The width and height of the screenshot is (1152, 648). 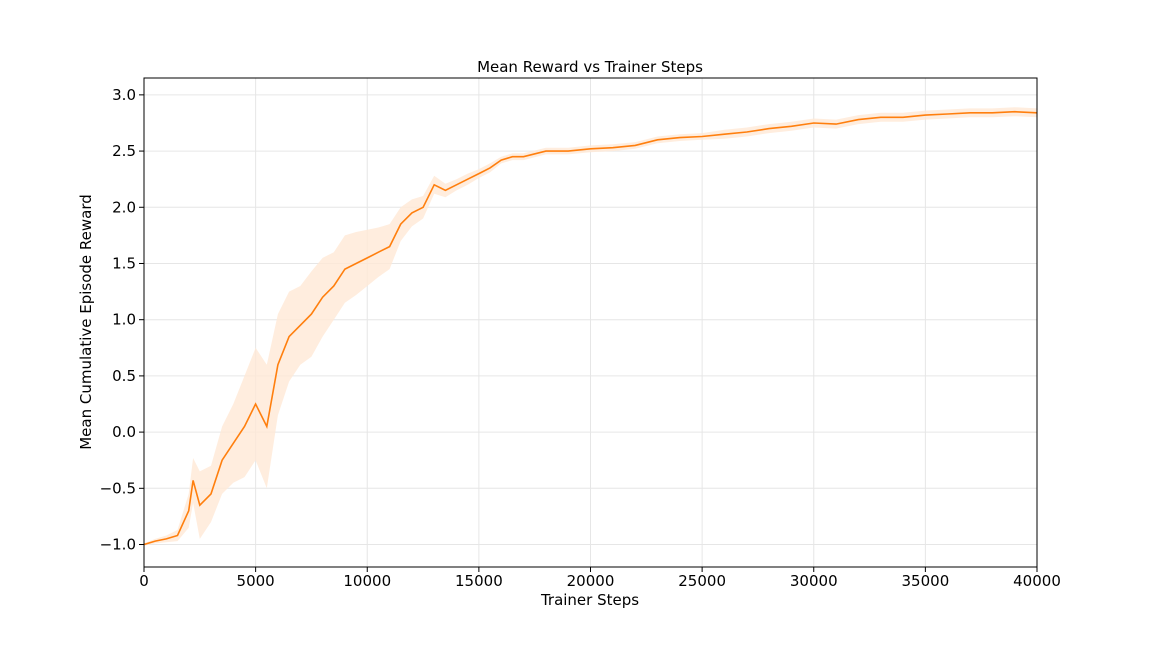 I want to click on y-tick-label: −0.5, so click(x=118, y=488).